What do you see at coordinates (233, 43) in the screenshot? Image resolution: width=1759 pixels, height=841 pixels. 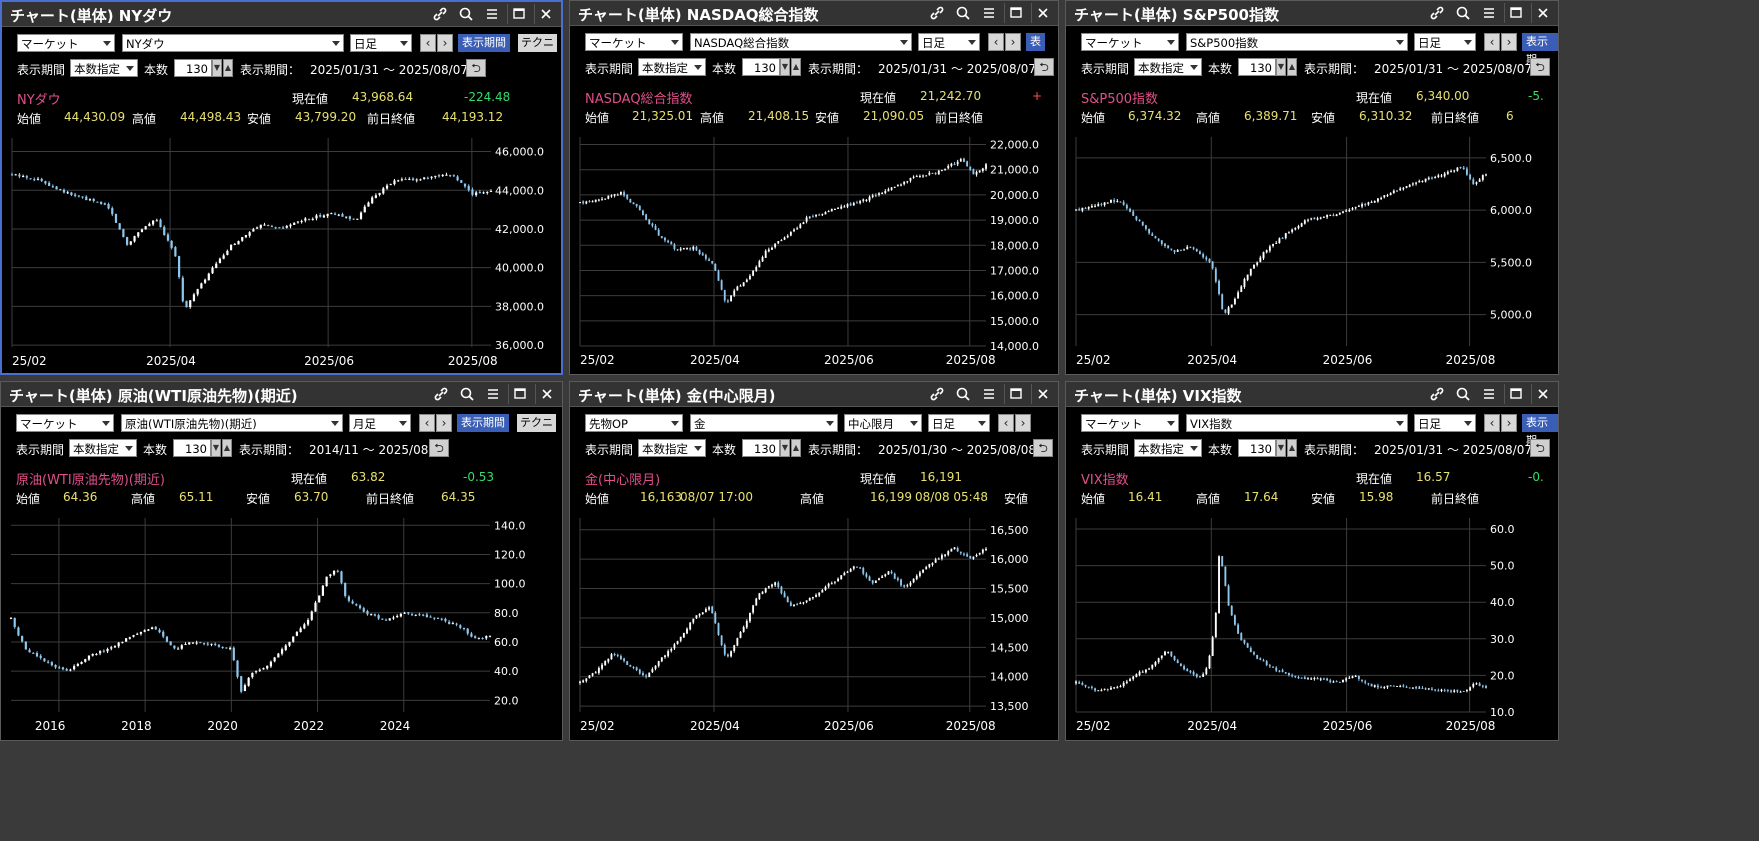 I see `symbol-select: NYダウ` at bounding box center [233, 43].